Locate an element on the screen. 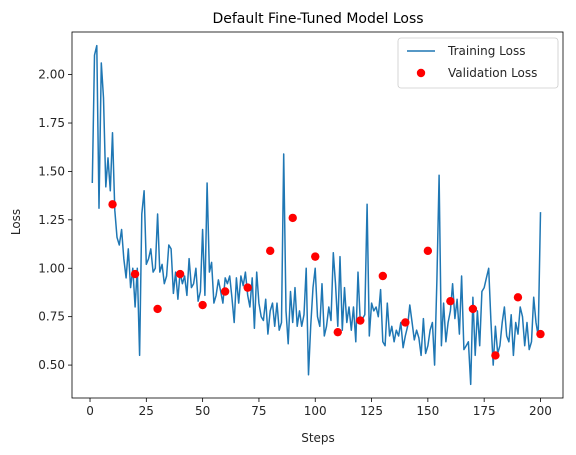  x-tick-label: 125 is located at coordinates (371, 411).